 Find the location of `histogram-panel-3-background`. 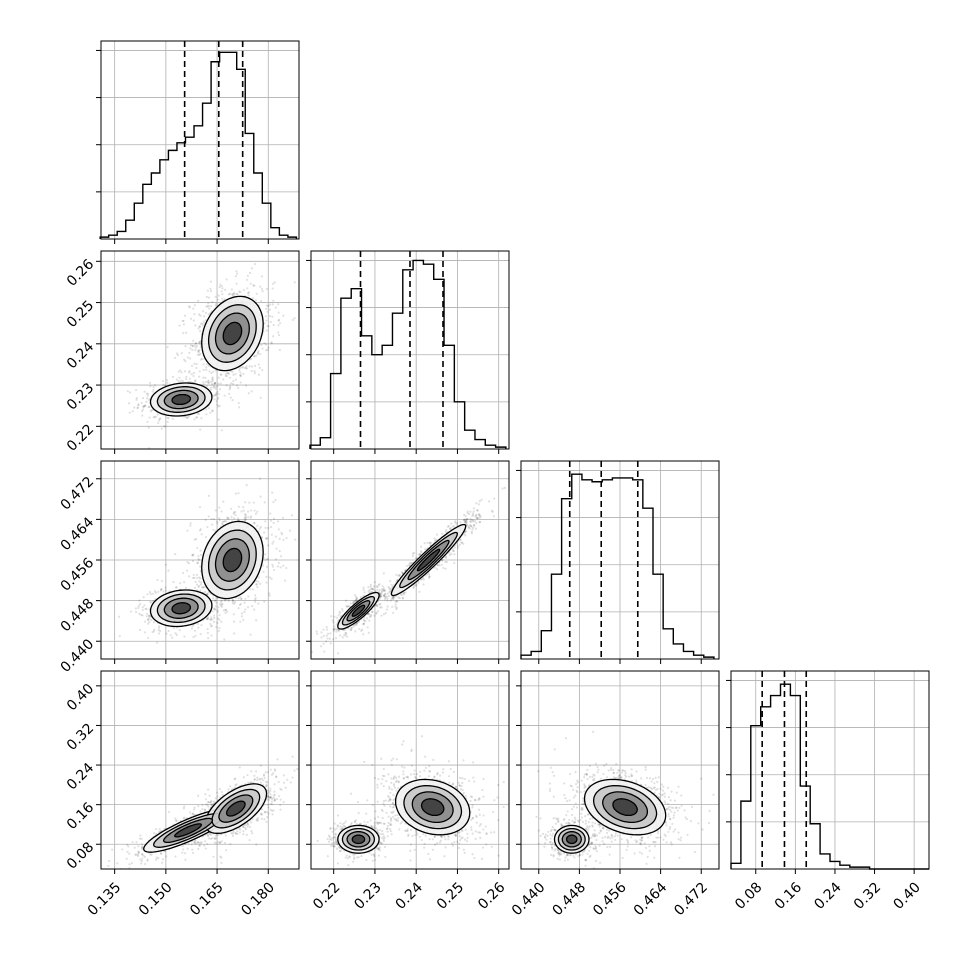

histogram-panel-3-background is located at coordinates (830, 770).